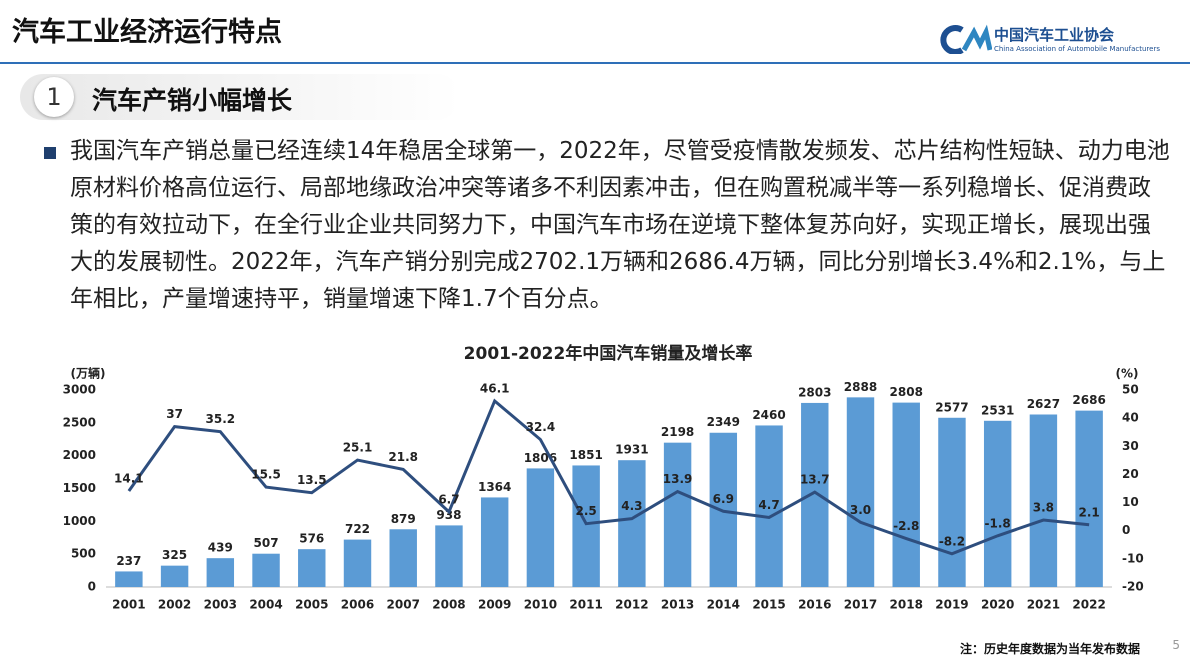 The image size is (1190, 665). What do you see at coordinates (128, 605) in the screenshot?
I see `x-tick-label: 2001` at bounding box center [128, 605].